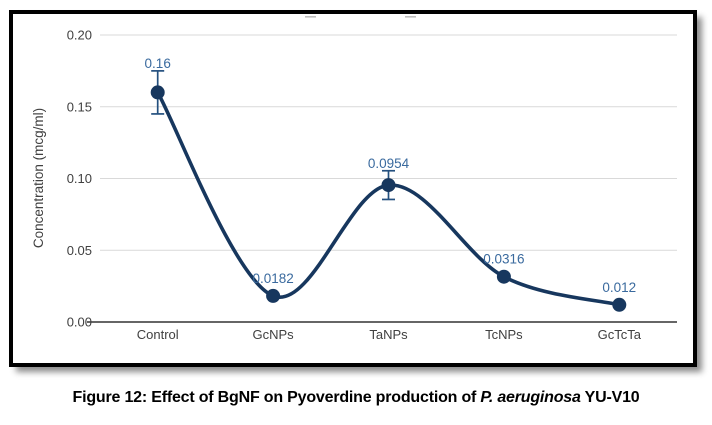 This screenshot has width=712, height=425. I want to click on caption-suffix: YU-V10, so click(610, 397).